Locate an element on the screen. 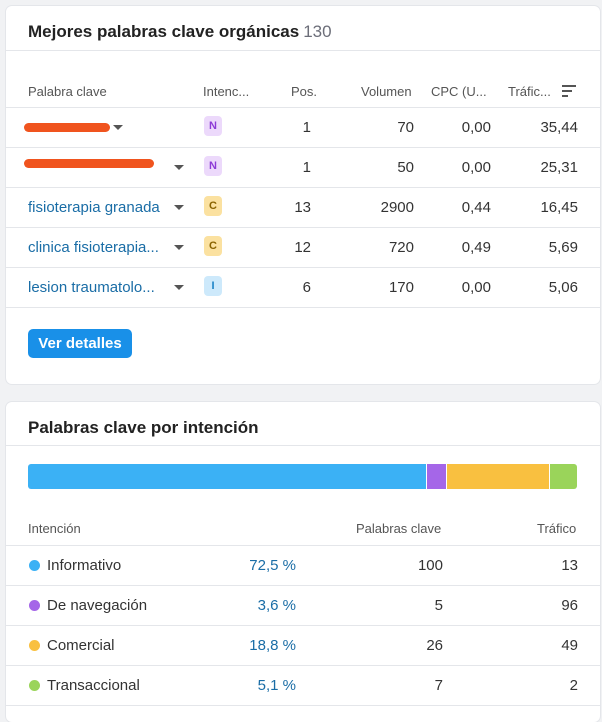 The width and height of the screenshot is (602, 722). intent-traffic: 2 is located at coordinates (573, 685).